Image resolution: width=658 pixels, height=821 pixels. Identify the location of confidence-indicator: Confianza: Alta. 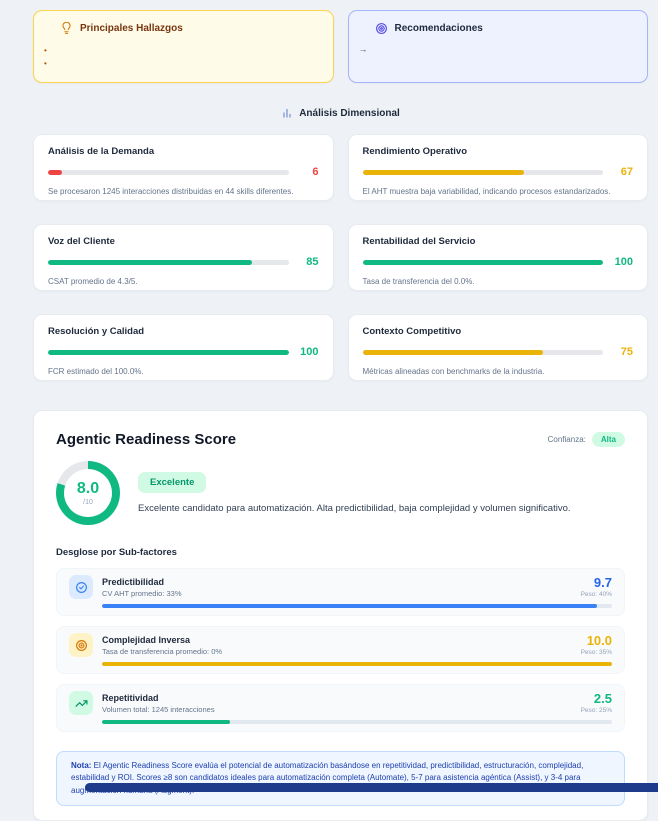
(586, 439).